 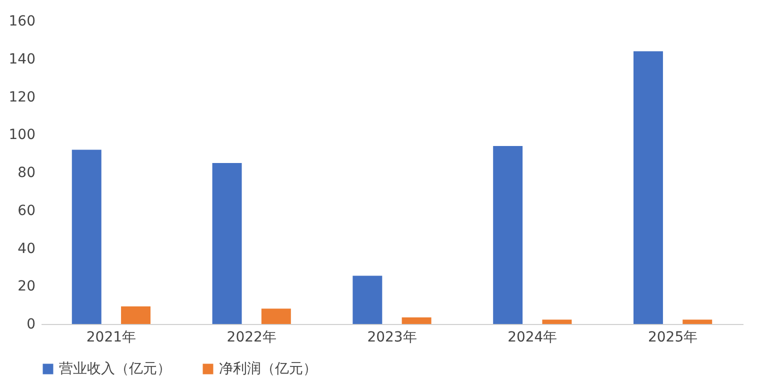 I want to click on x-tick-label: 2021年, so click(x=111, y=338).